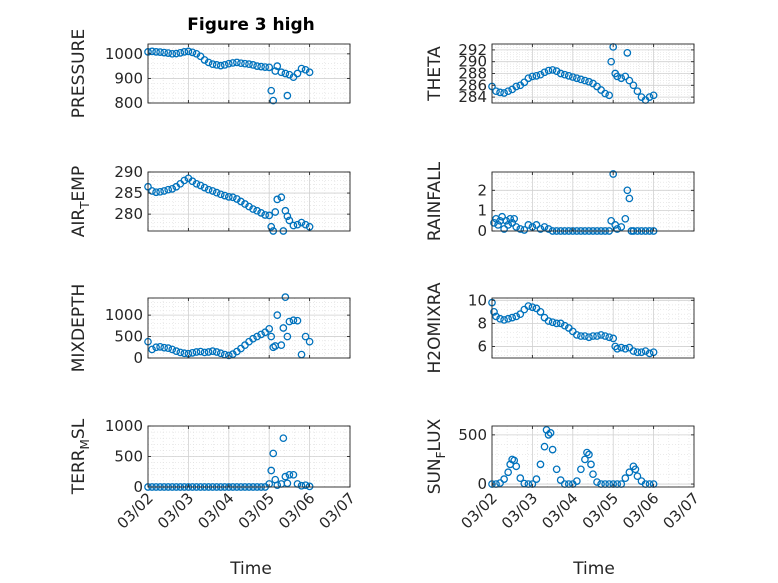 This screenshot has width=778, height=583. Describe the element at coordinates (477, 300) in the screenshot. I see `y-tick-label: 10` at that location.